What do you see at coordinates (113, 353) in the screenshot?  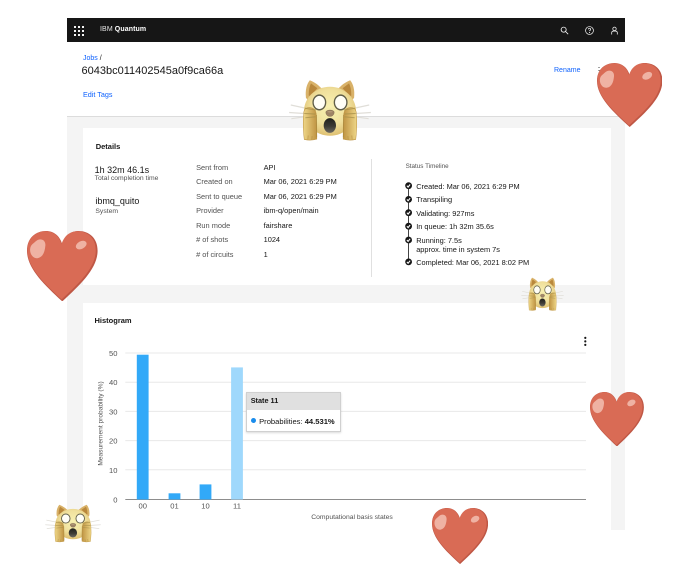 I see `svg-text: 50` at bounding box center [113, 353].